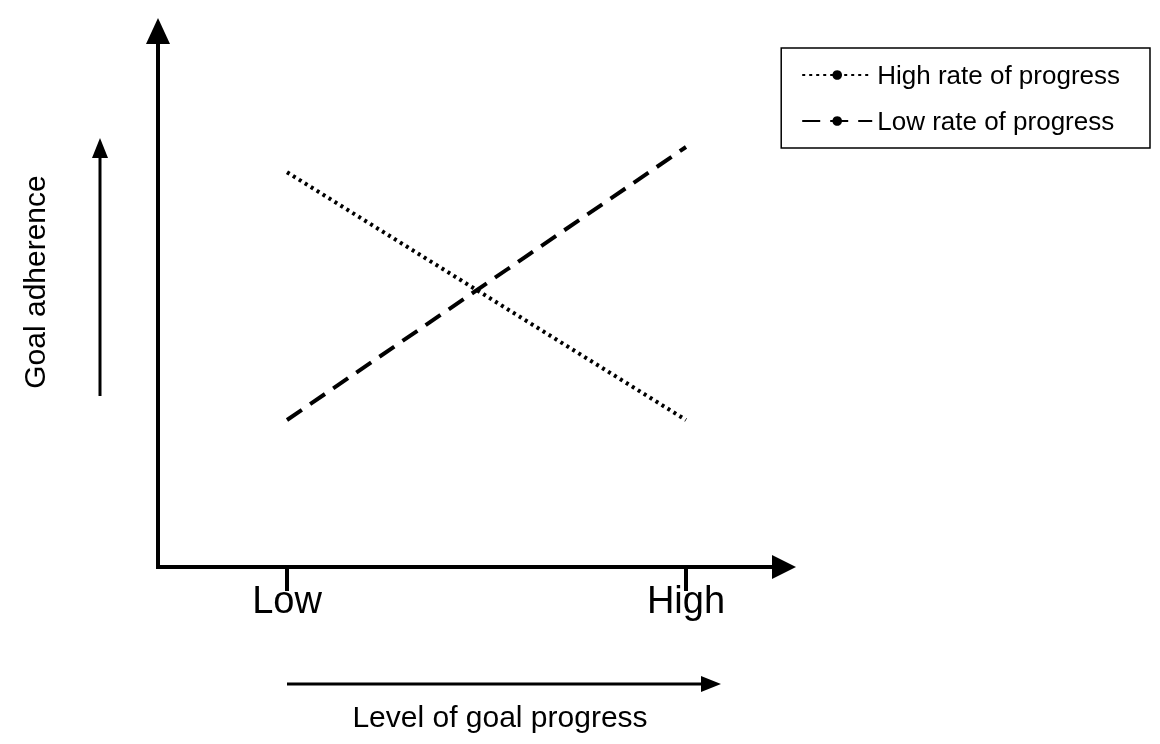 This screenshot has height=744, width=1160. I want to click on legend-label: High rate of progress, so click(999, 75).